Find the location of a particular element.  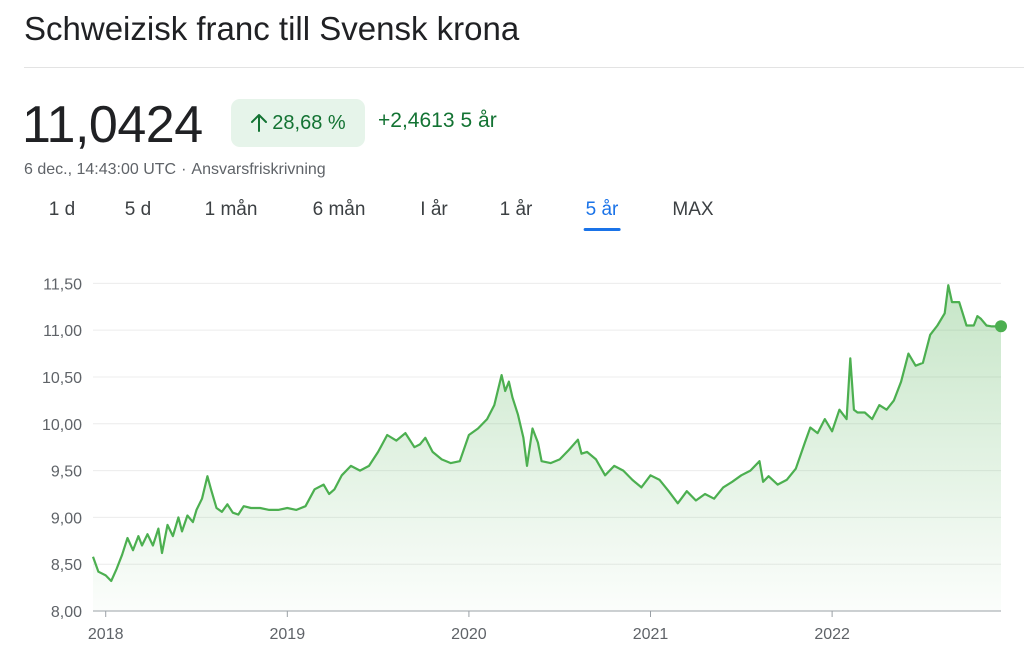

change-absolute: +2,4613 5 år is located at coordinates (440, 121).